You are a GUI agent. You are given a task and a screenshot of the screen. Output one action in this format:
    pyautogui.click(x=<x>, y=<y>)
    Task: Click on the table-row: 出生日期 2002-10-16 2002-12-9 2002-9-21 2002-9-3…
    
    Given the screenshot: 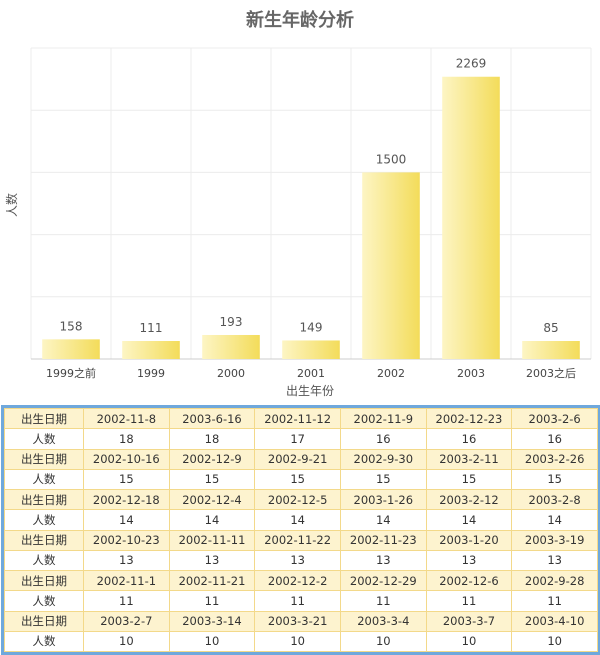 What is the action you would take?
    pyautogui.click(x=301, y=459)
    